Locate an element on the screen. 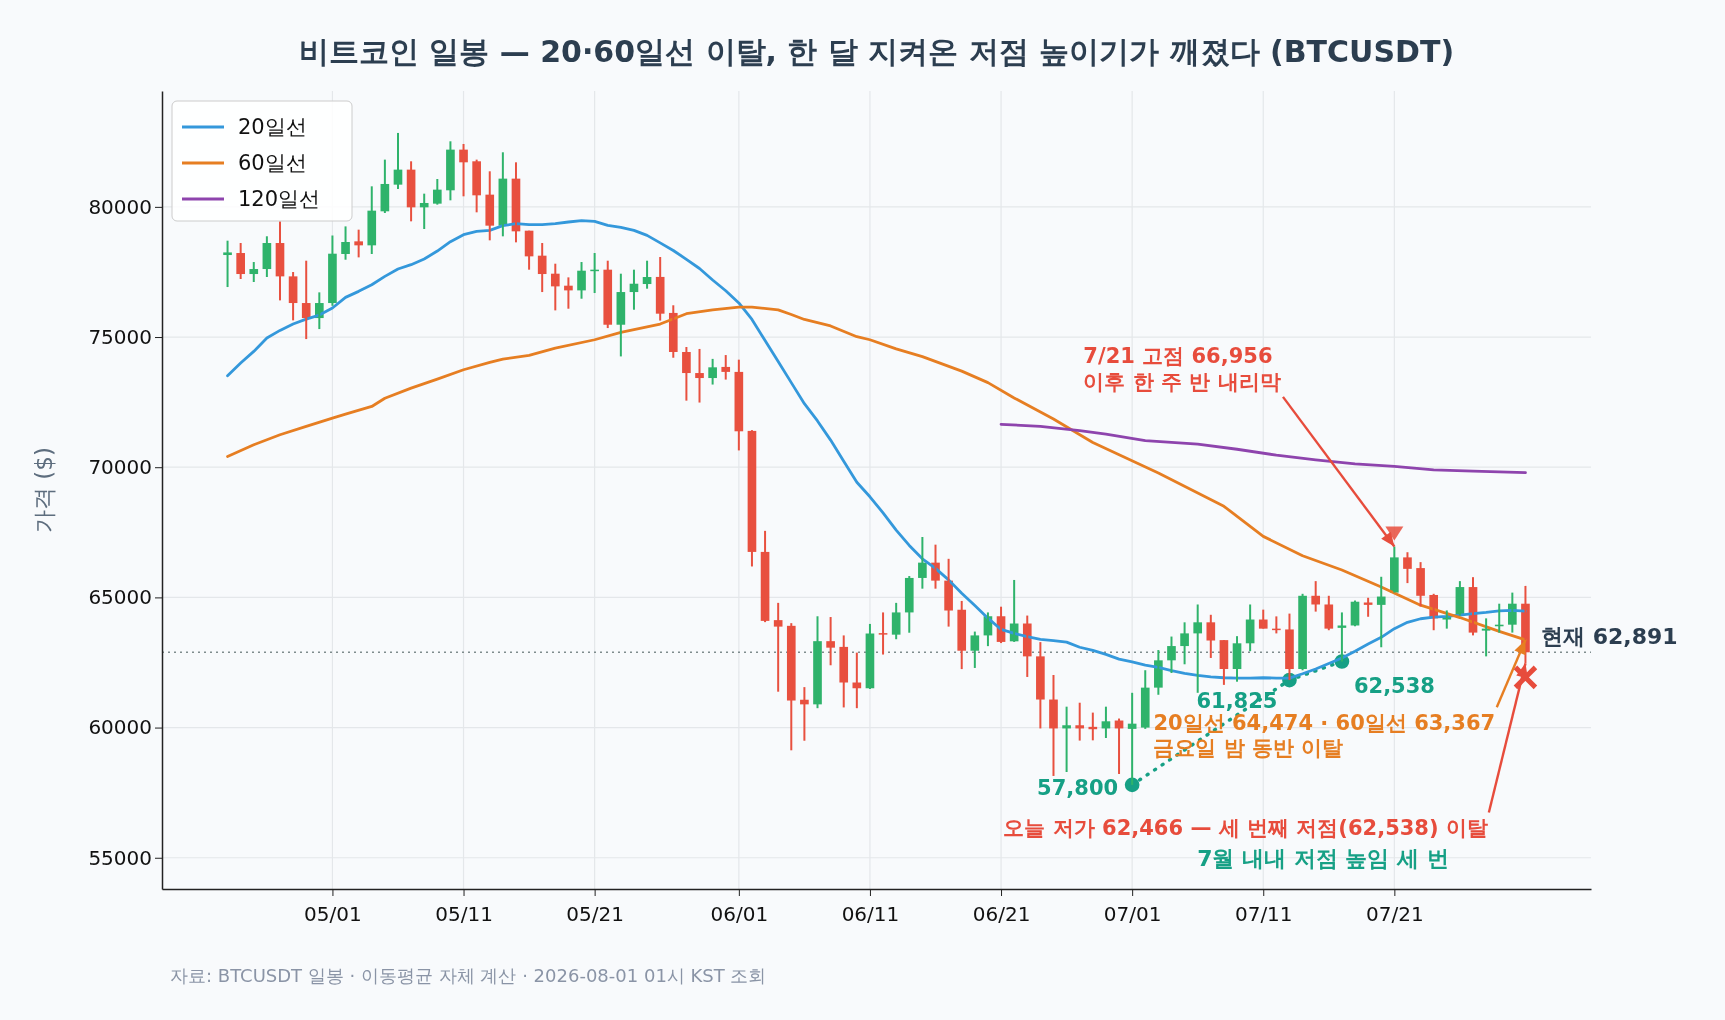 The height and width of the screenshot is (1020, 1725). y-tick-label: 70000 is located at coordinates (120, 467).